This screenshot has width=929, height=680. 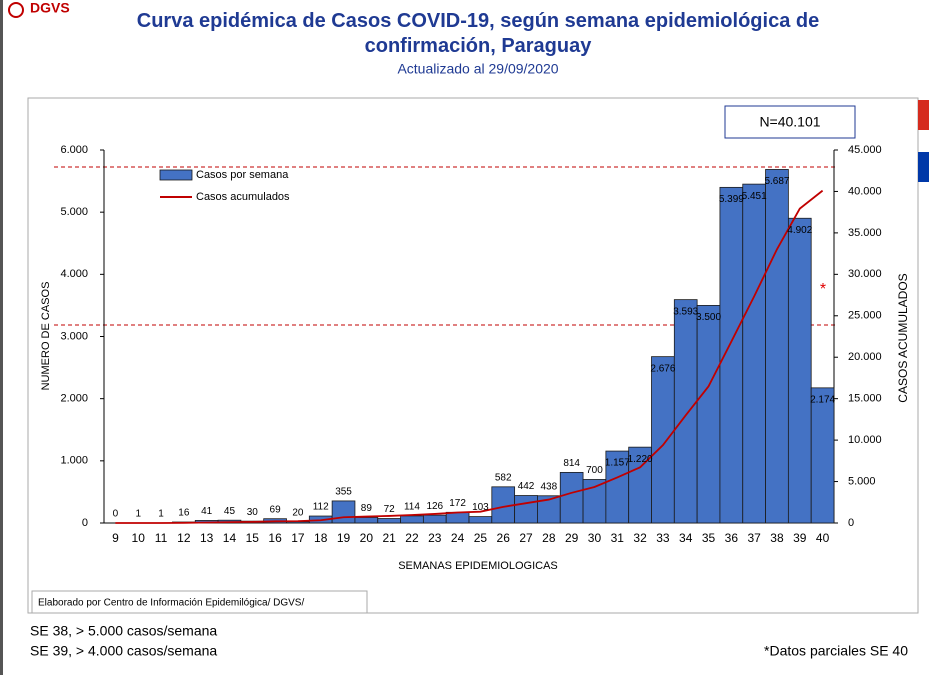 I want to click on y-tick-label: 0, so click(x=851, y=523).